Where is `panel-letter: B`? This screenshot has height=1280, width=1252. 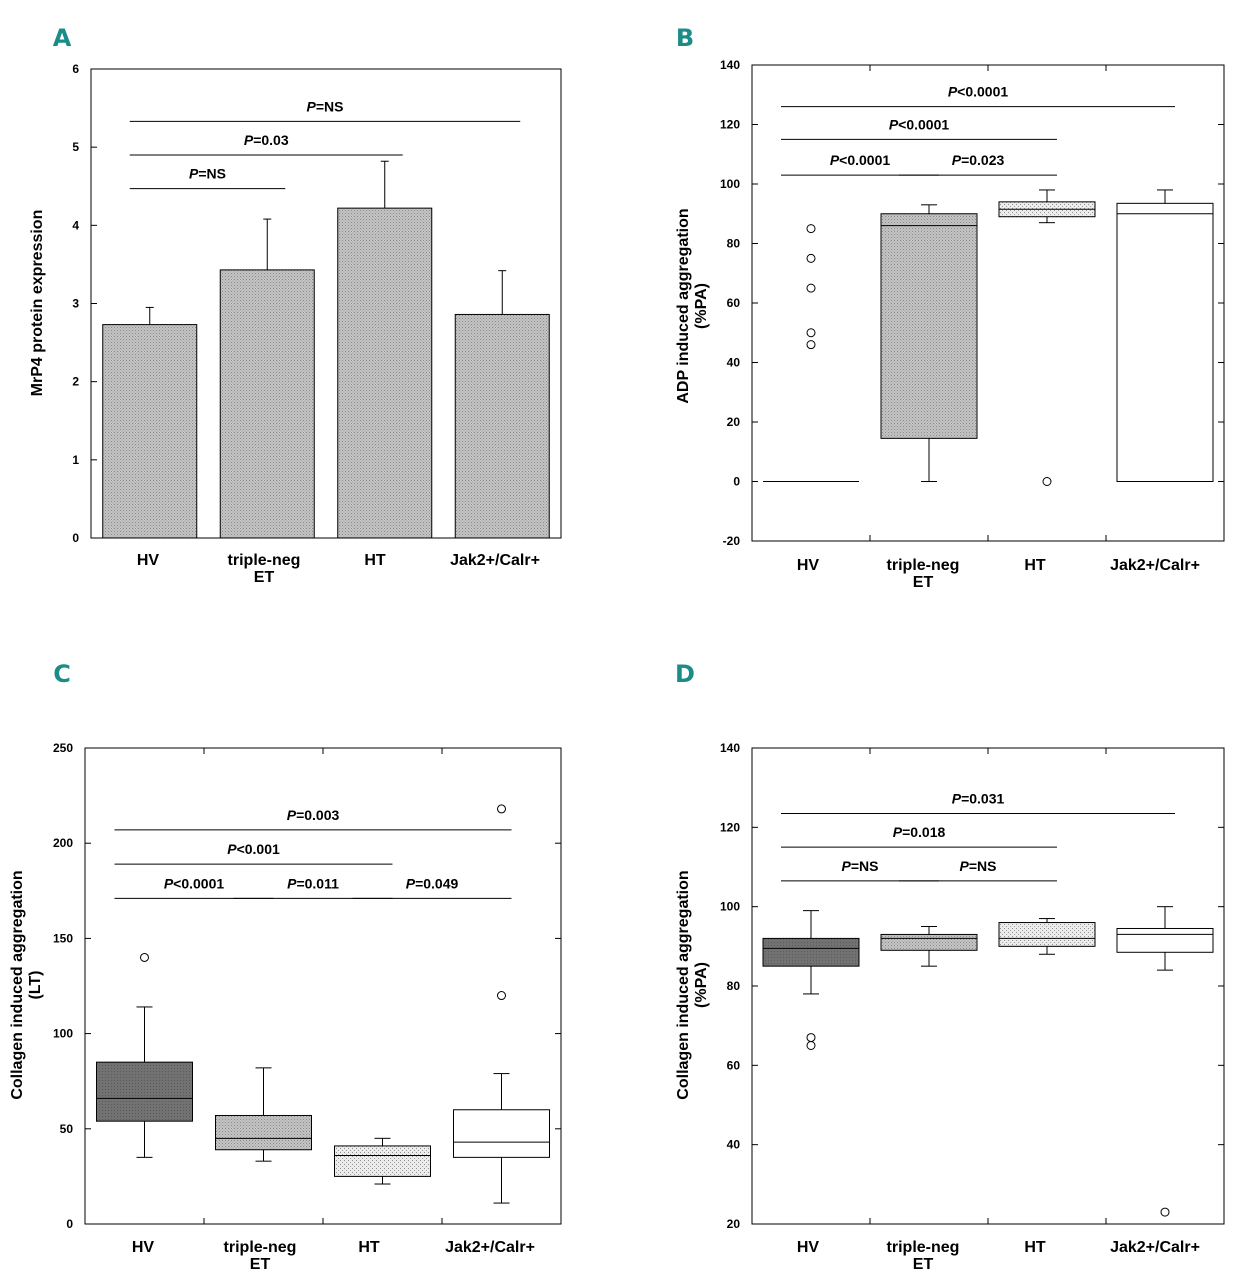 panel-letter: B is located at coordinates (685, 38).